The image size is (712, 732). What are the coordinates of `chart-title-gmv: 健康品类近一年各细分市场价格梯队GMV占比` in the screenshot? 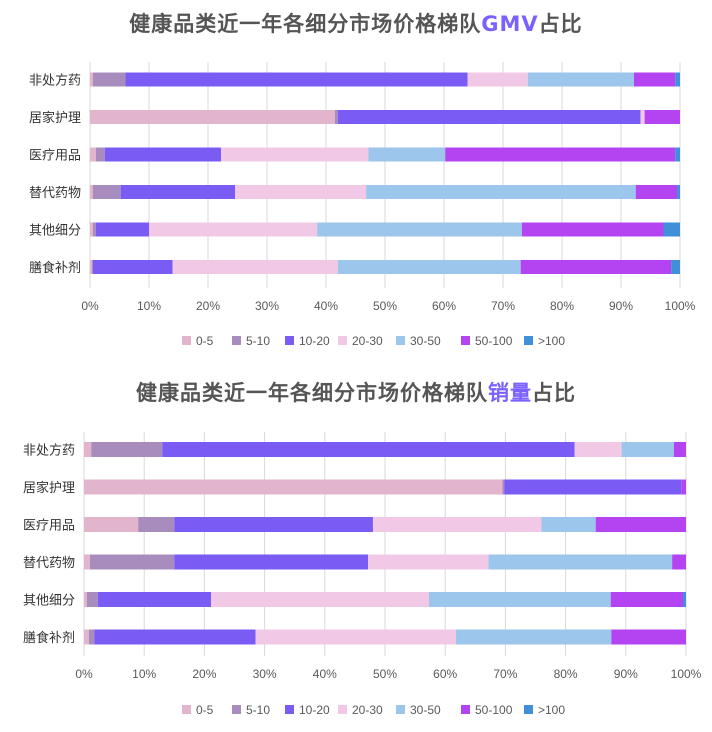 It's located at (356, 23).